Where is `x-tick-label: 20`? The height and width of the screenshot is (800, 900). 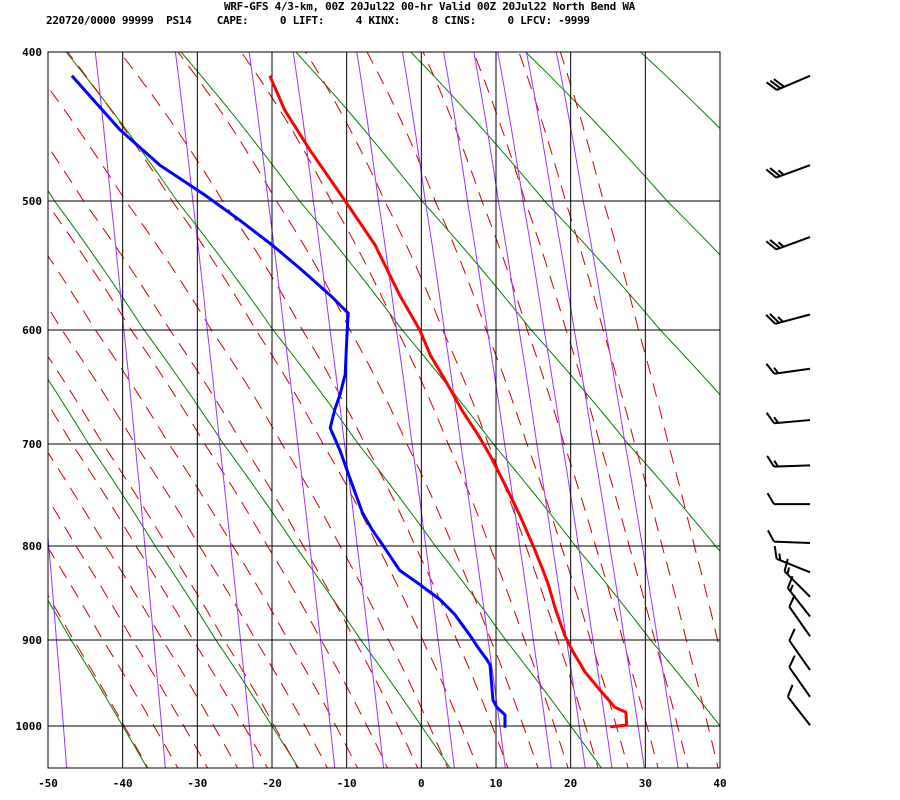
x-tick-label: 20 is located at coordinates (570, 783).